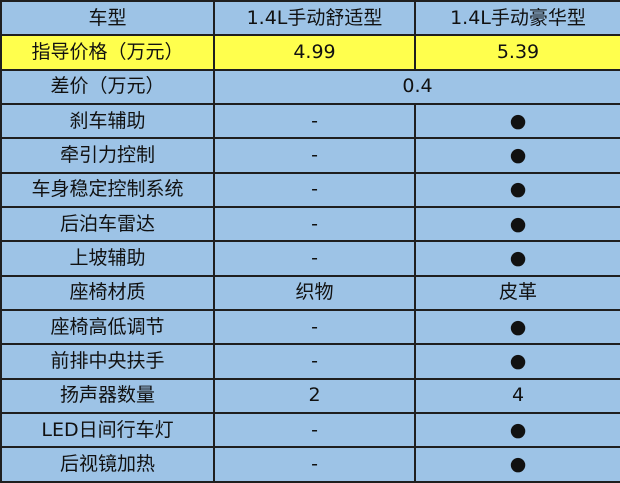  What do you see at coordinates (314, 52) in the screenshot?
I see `cell: 4.99` at bounding box center [314, 52].